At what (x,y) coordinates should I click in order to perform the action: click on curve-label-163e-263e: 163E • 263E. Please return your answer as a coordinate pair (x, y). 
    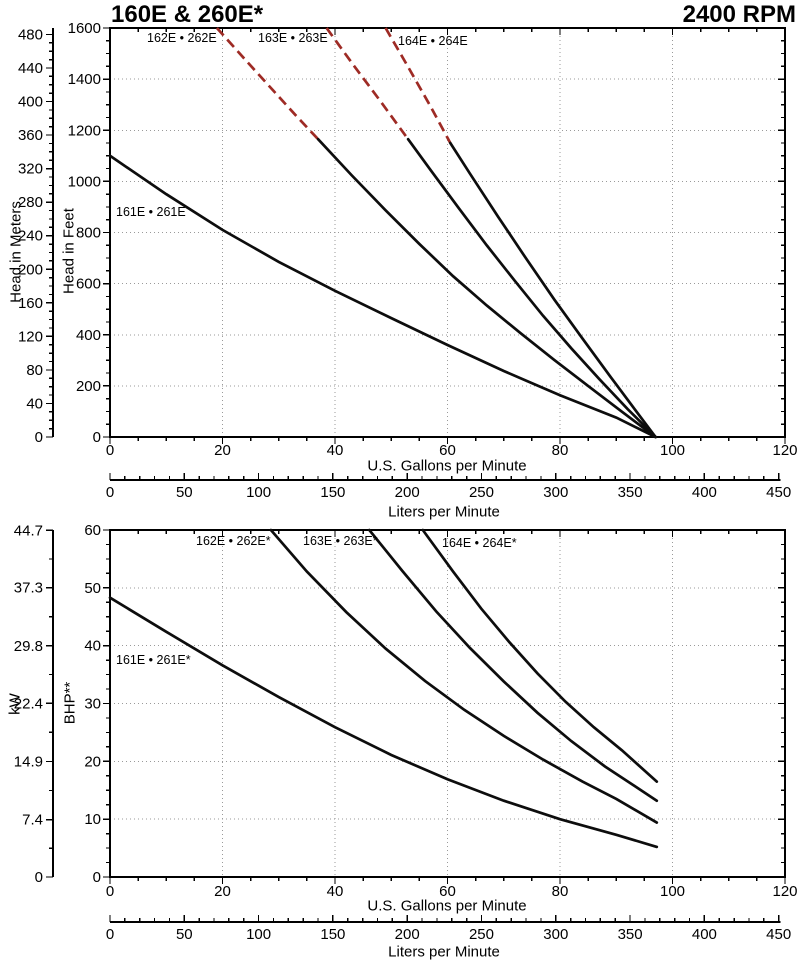
    Looking at the image, I should click on (293, 38).